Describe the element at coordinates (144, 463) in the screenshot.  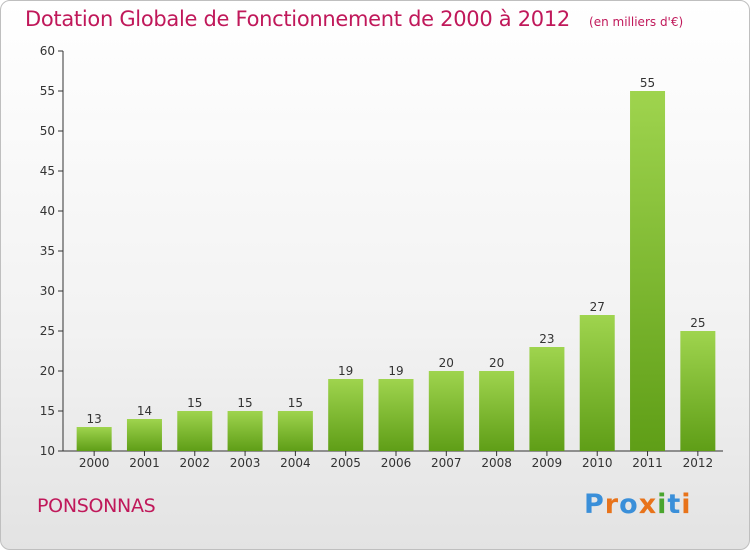
I see `x-tick-label: 2001` at that location.